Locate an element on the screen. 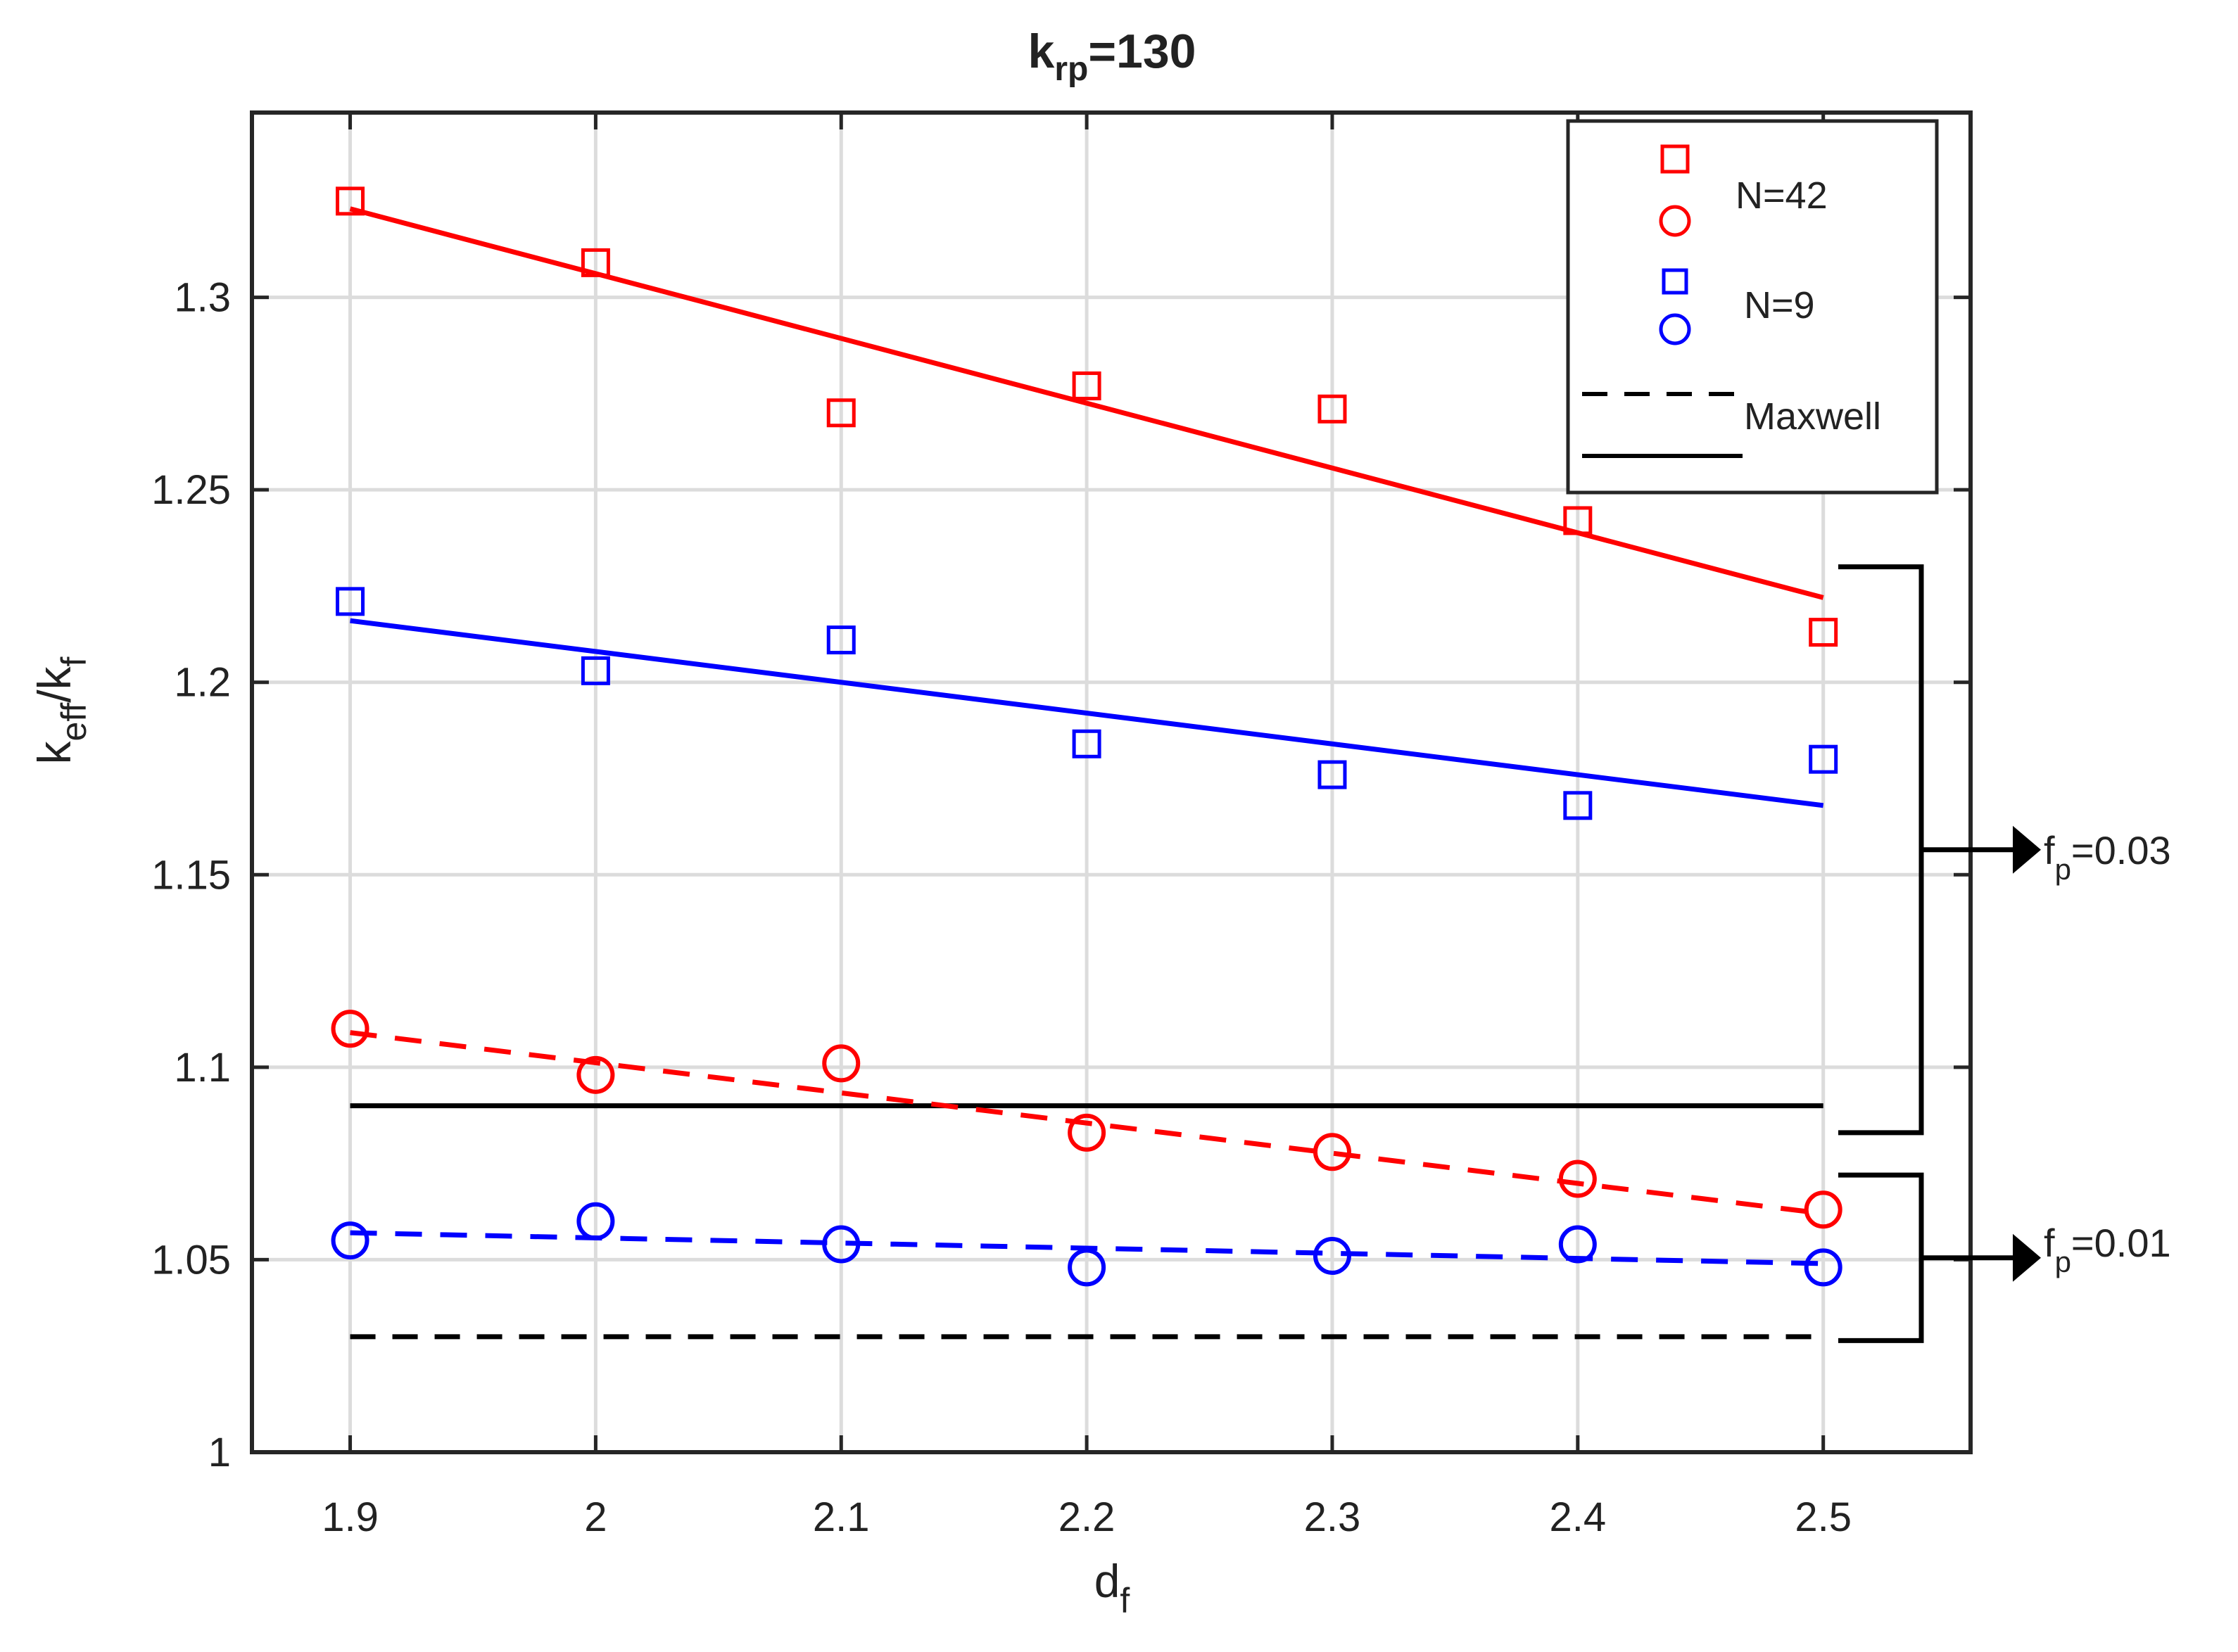 The width and height of the screenshot is (2238, 1652). y-tick-label: 1.3 is located at coordinates (202, 298).